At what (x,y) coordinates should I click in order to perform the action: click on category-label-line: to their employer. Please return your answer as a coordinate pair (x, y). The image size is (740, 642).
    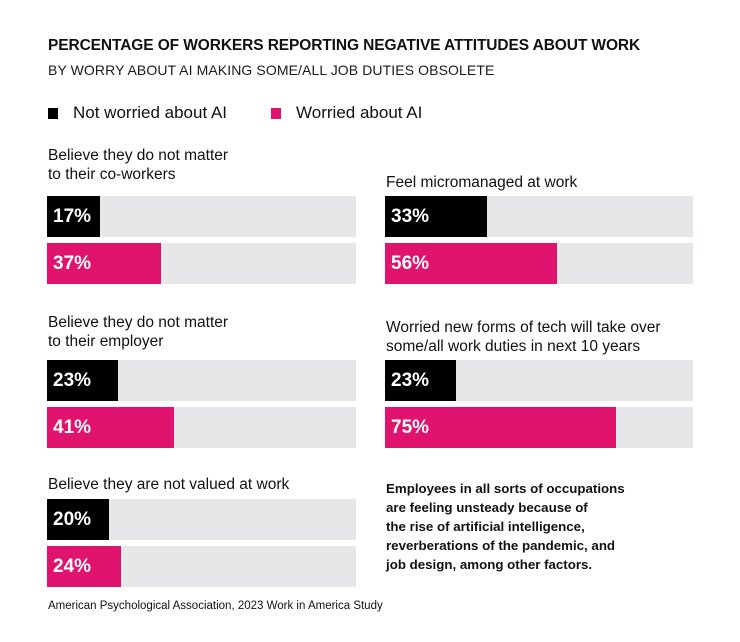
    Looking at the image, I should click on (106, 341).